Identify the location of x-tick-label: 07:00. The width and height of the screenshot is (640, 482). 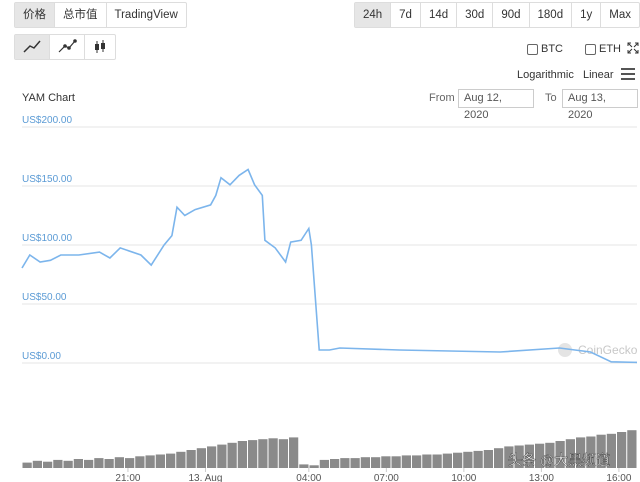
(386, 477).